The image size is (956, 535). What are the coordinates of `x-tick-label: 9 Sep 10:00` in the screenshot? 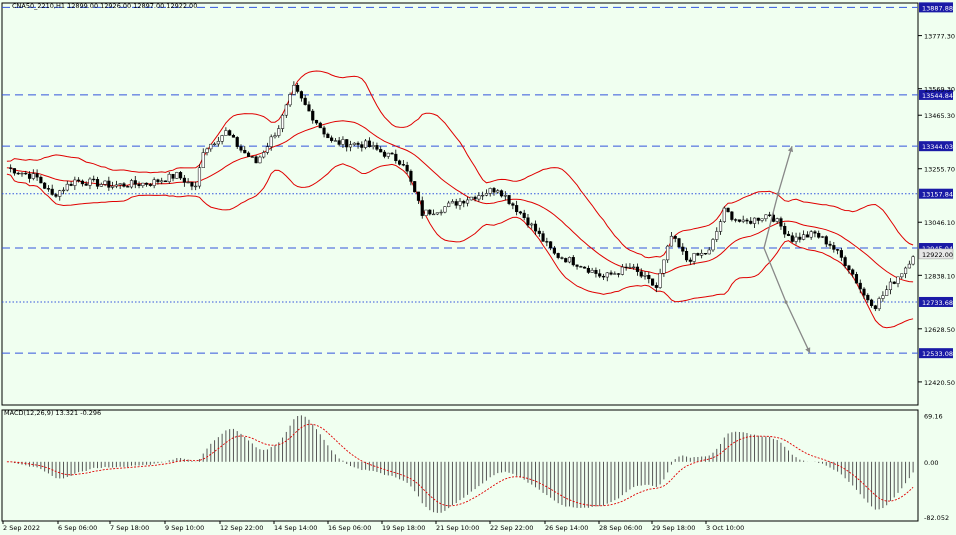 It's located at (184, 528).